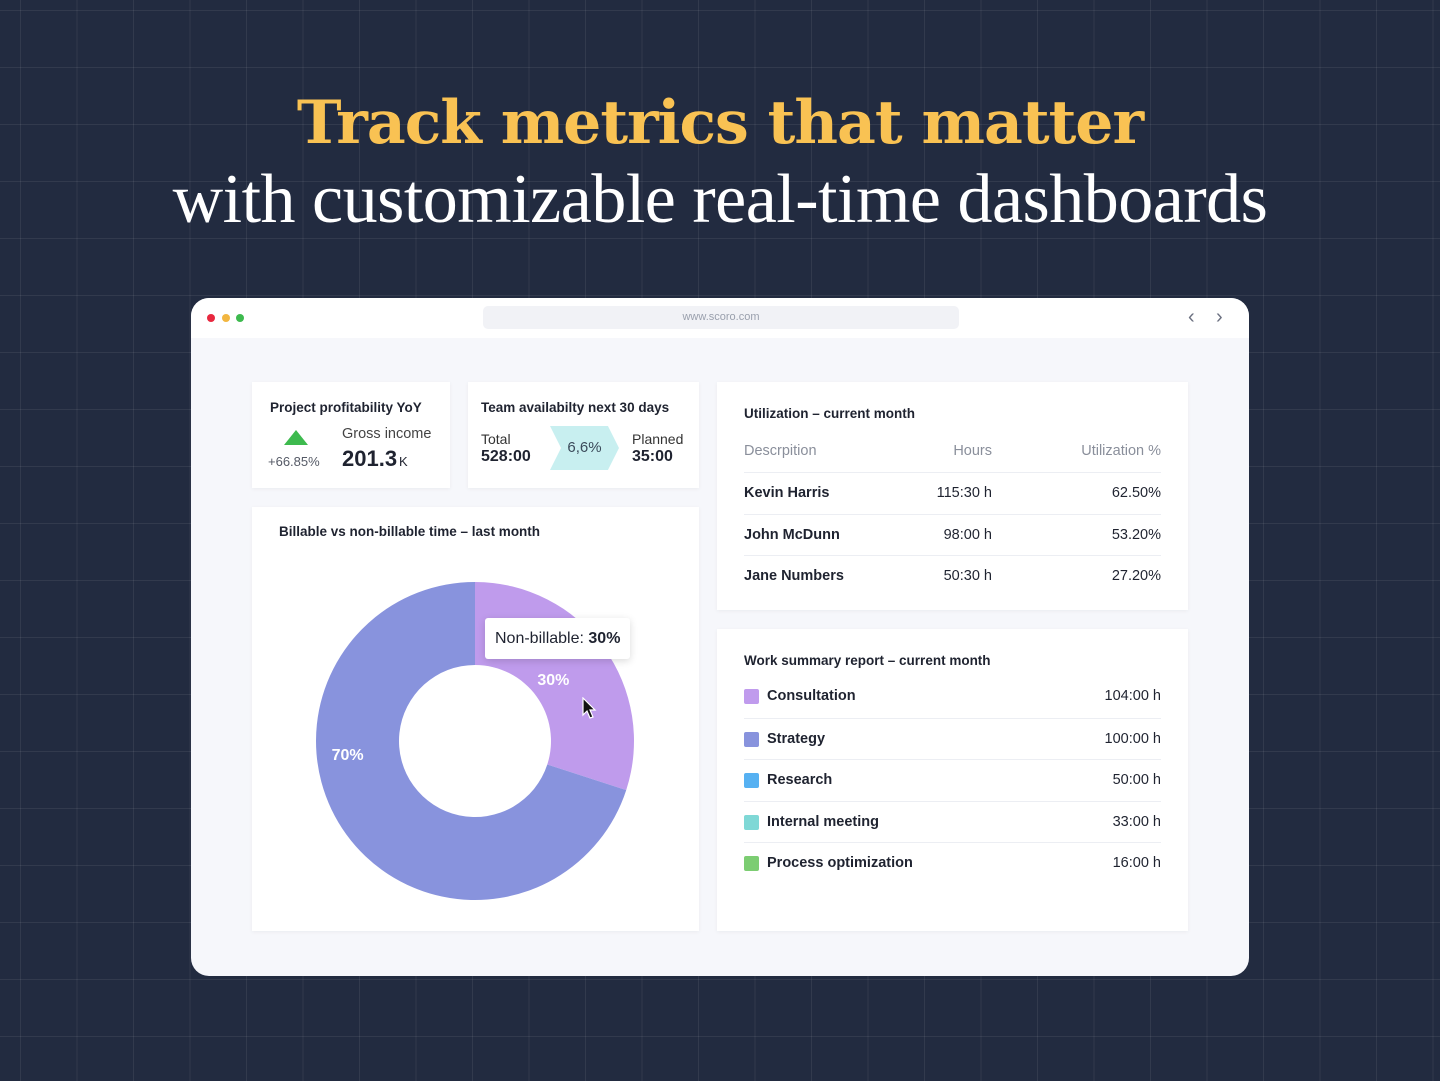  Describe the element at coordinates (1132, 696) in the screenshot. I see `activity-hours: 104:00 h` at that location.